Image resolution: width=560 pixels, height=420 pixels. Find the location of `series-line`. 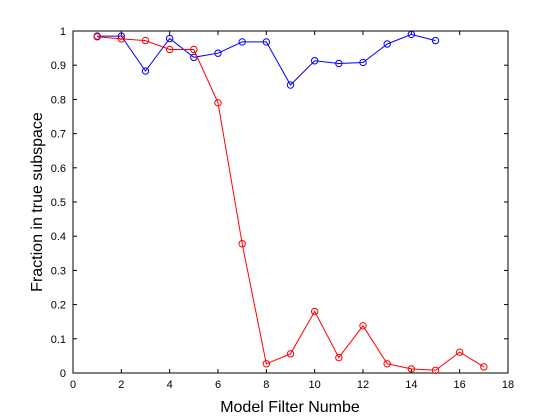

series-line is located at coordinates (266, 59).